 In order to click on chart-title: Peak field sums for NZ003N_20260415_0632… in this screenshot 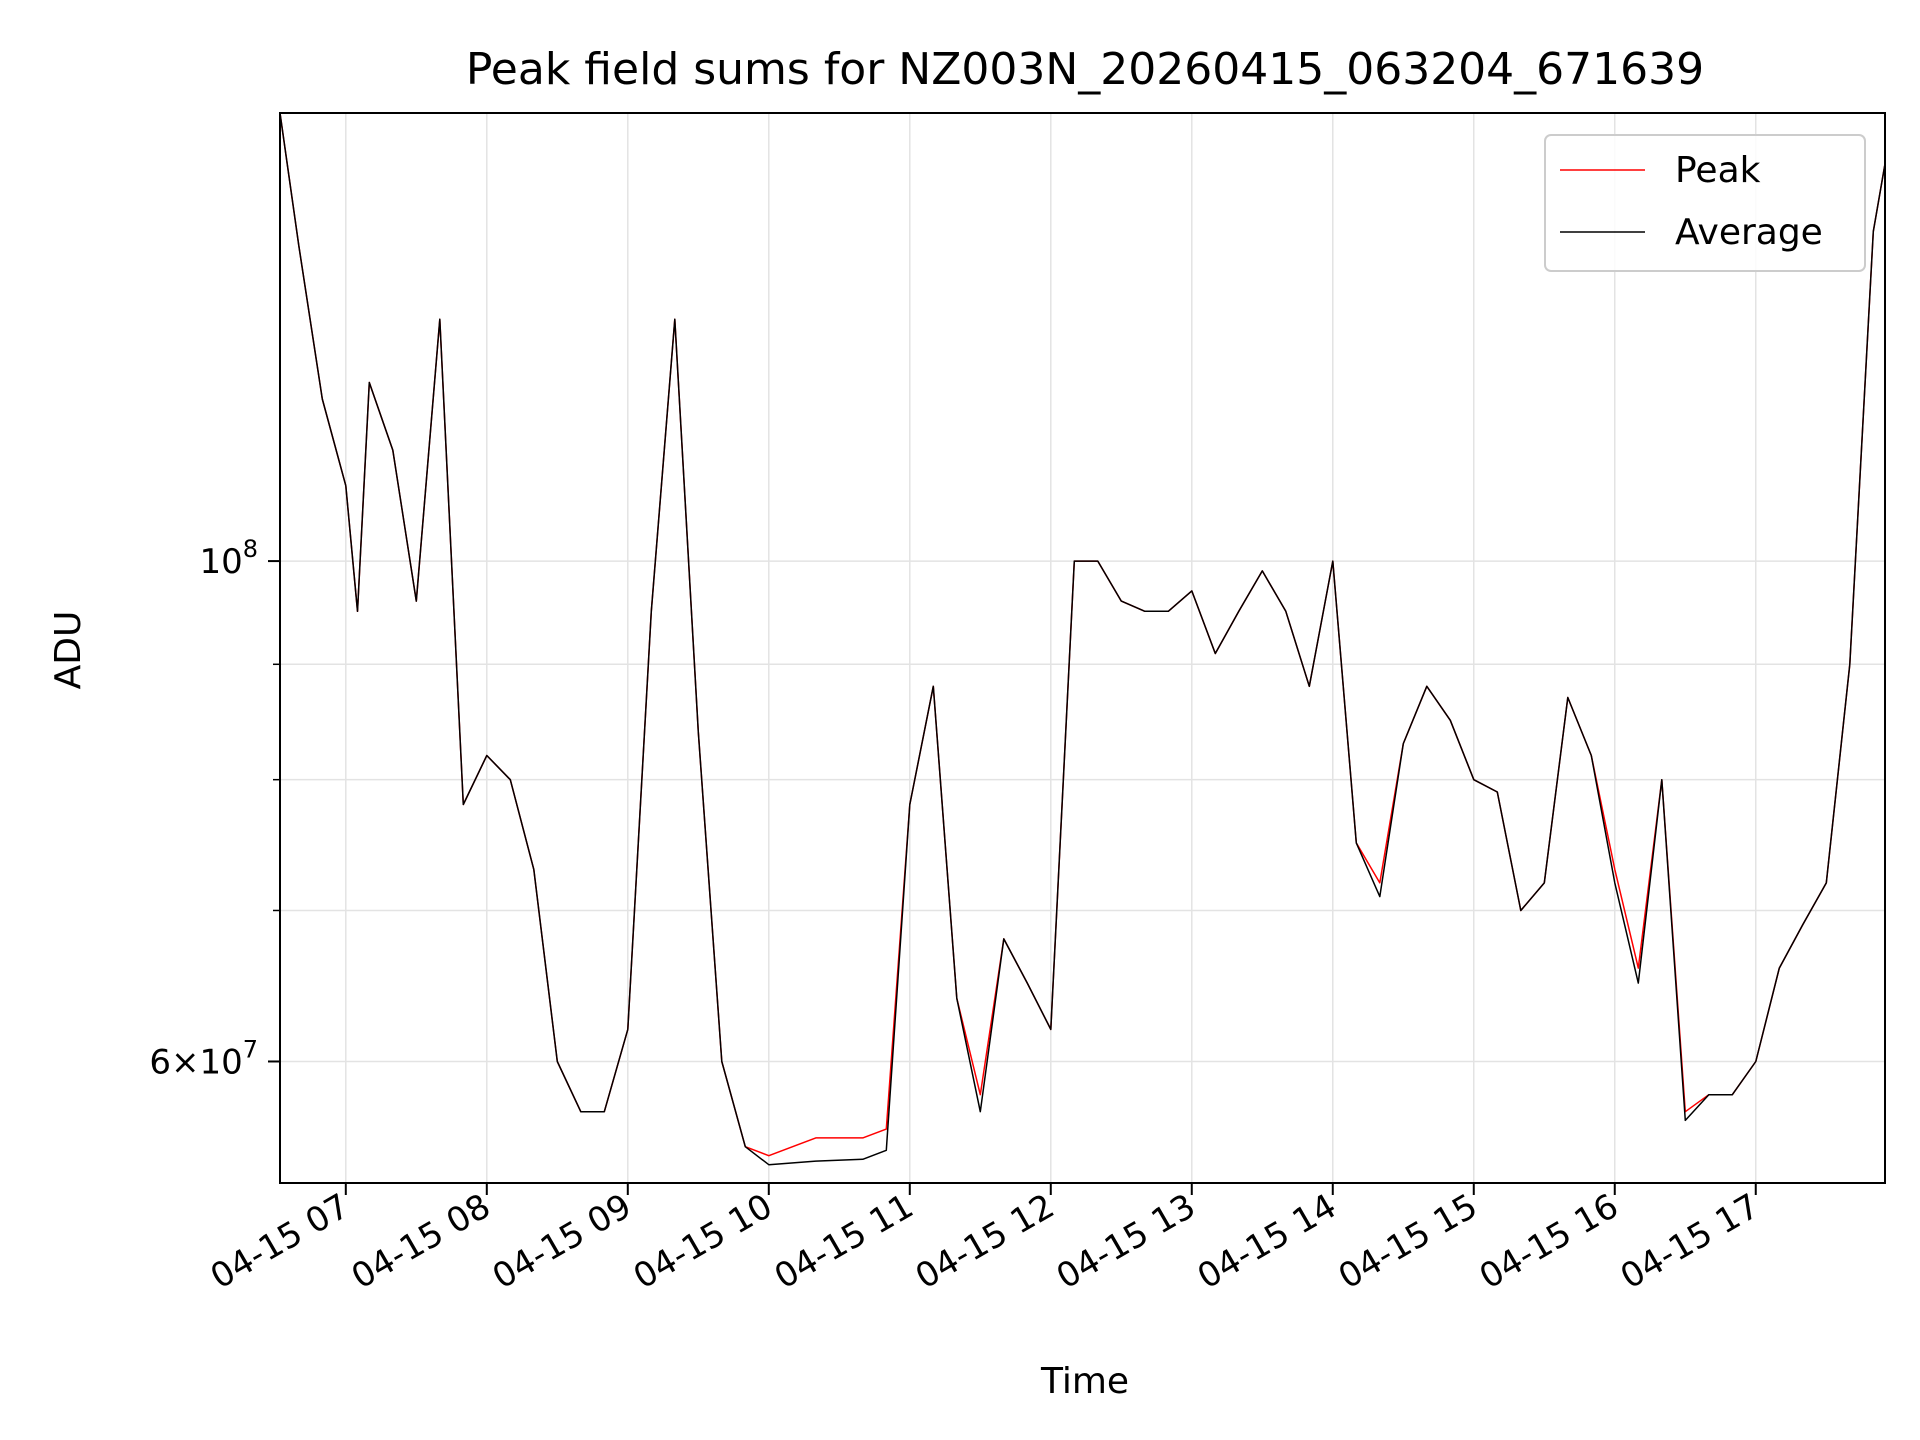, I will do `click(1085, 69)`.